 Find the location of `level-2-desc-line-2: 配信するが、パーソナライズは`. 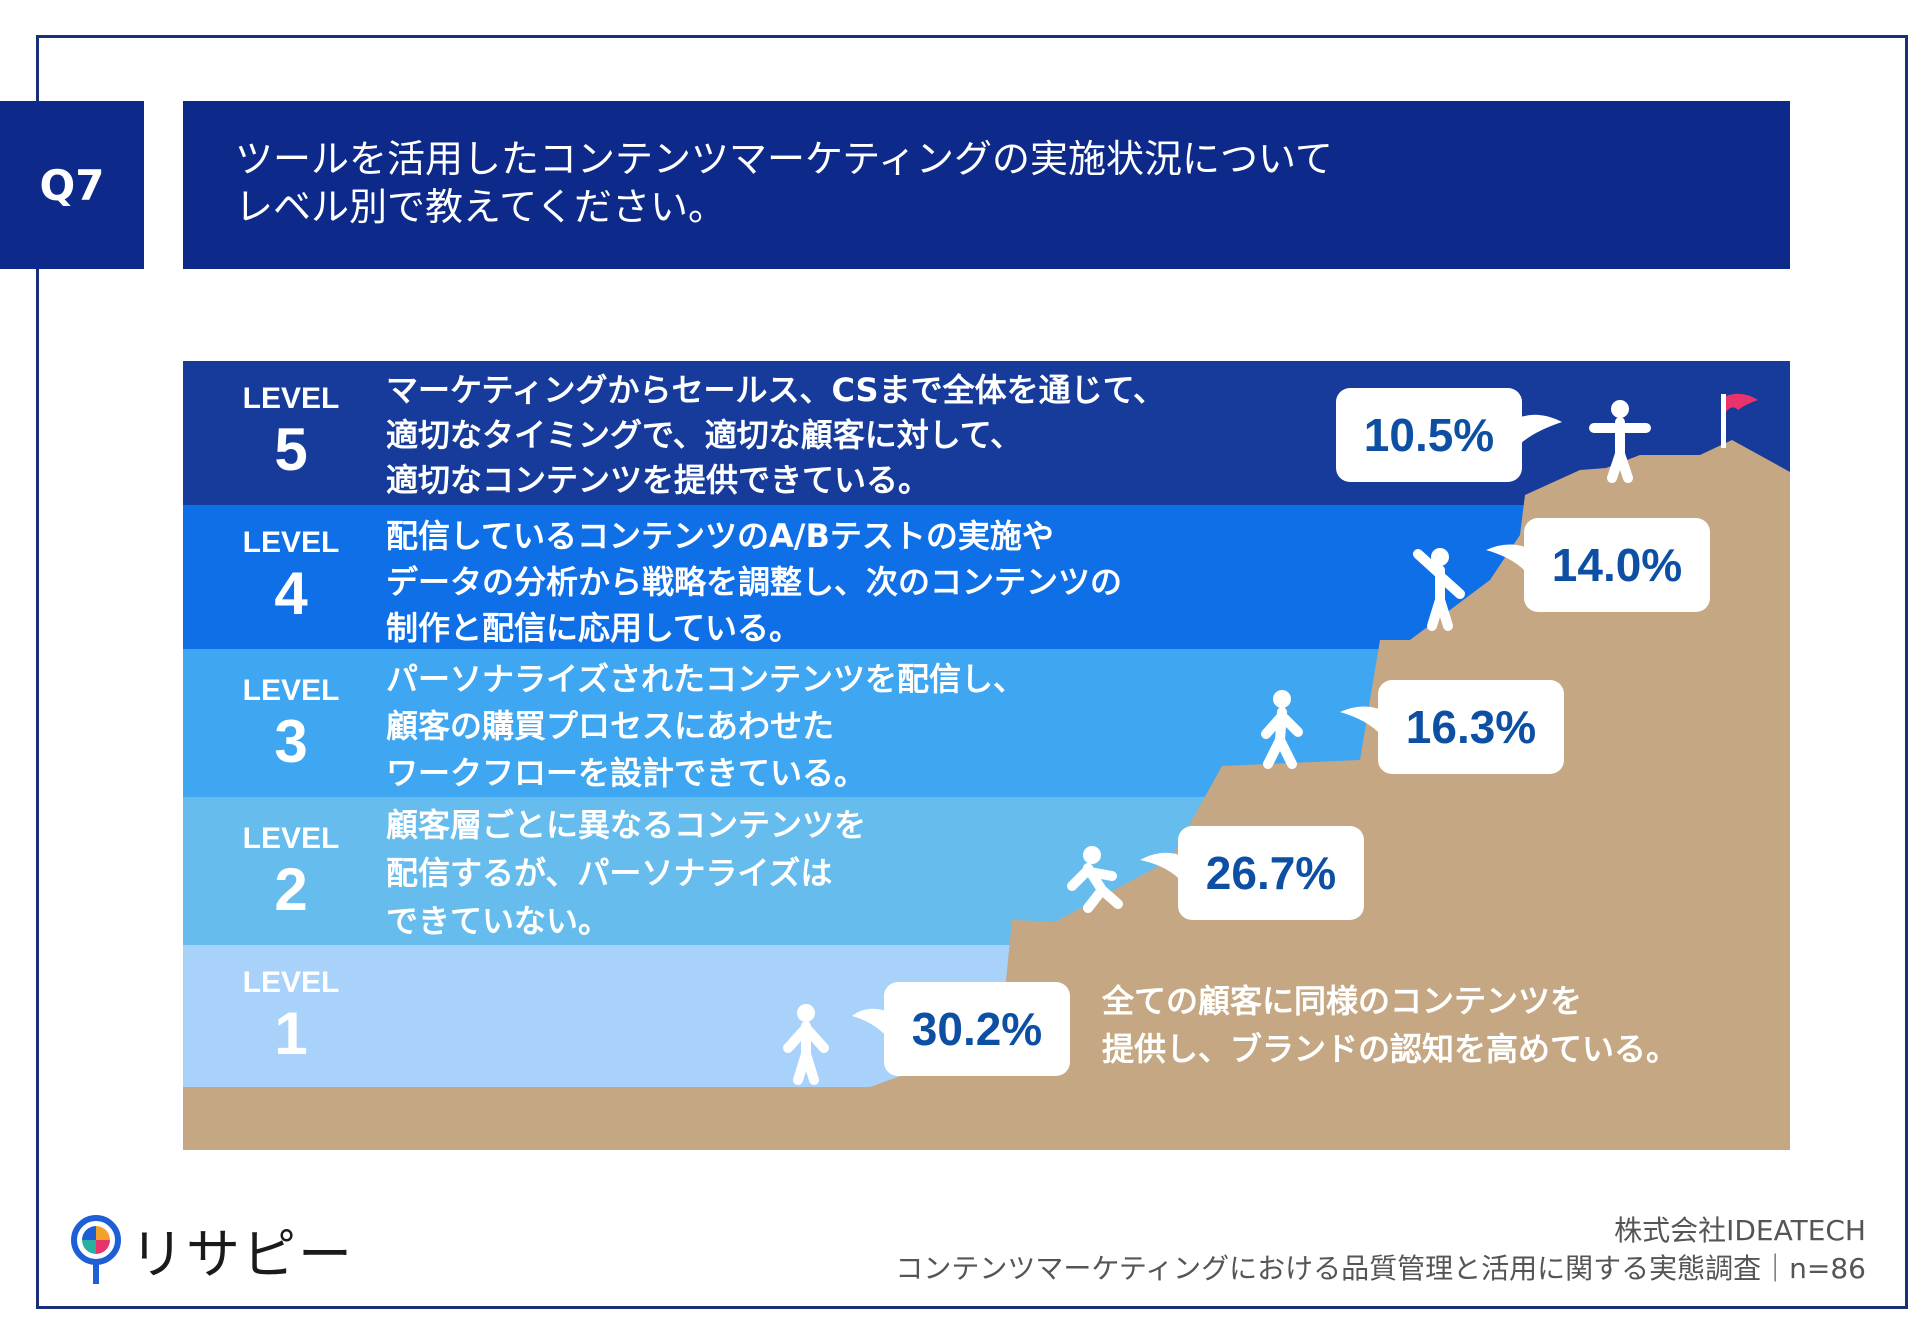

level-2-desc-line-2: 配信するが、パーソナライズは is located at coordinates (609, 873).